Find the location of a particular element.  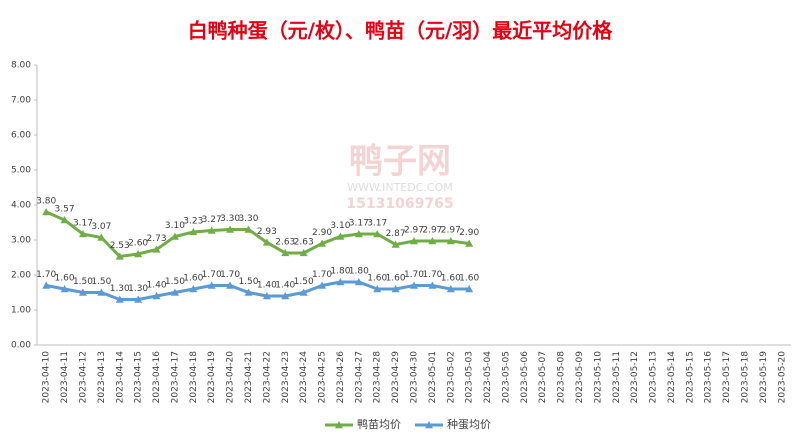

data-label: 2.53 is located at coordinates (120, 246).